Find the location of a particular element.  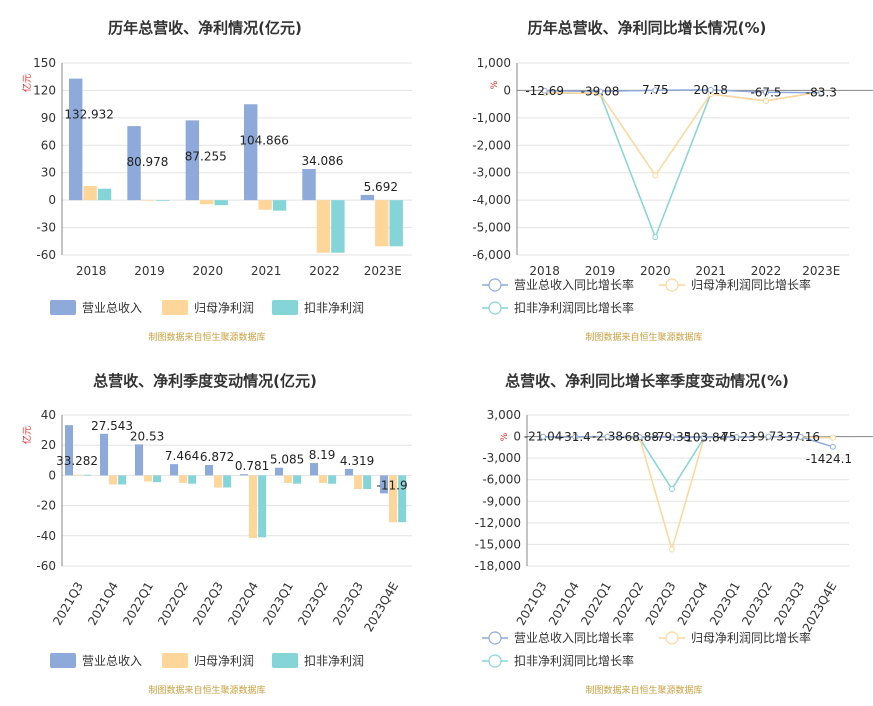

x-tick-label: 2023E is located at coordinates (821, 271).